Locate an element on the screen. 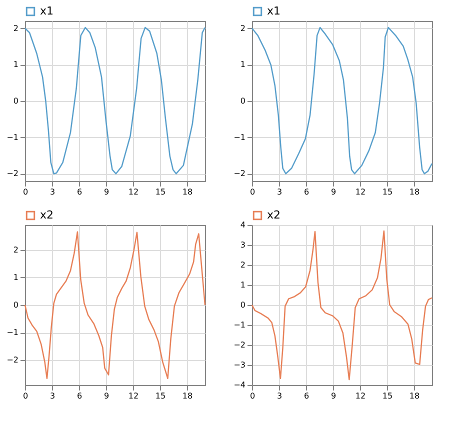 Image resolution: width=474 pixels, height=436 pixels. y-tick-label: 3 is located at coordinates (243, 245).